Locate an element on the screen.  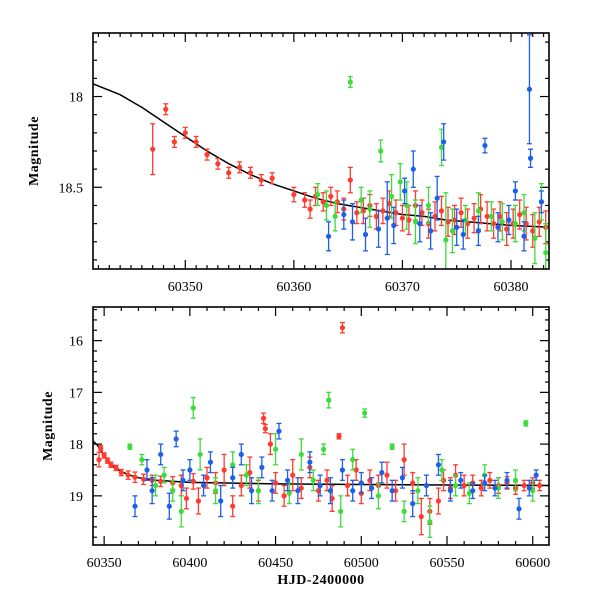
y-tick-label: 16 is located at coordinates (76, 342).